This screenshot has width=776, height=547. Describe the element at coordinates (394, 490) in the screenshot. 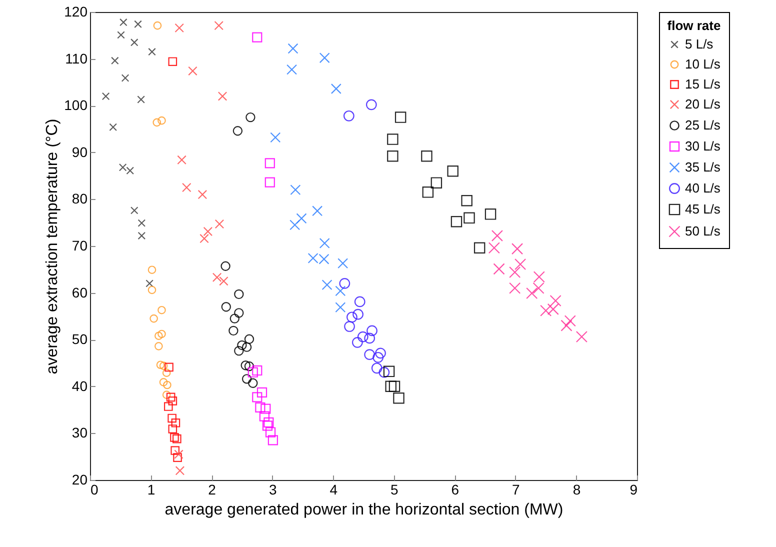

I see `x-tick-label: 5` at that location.